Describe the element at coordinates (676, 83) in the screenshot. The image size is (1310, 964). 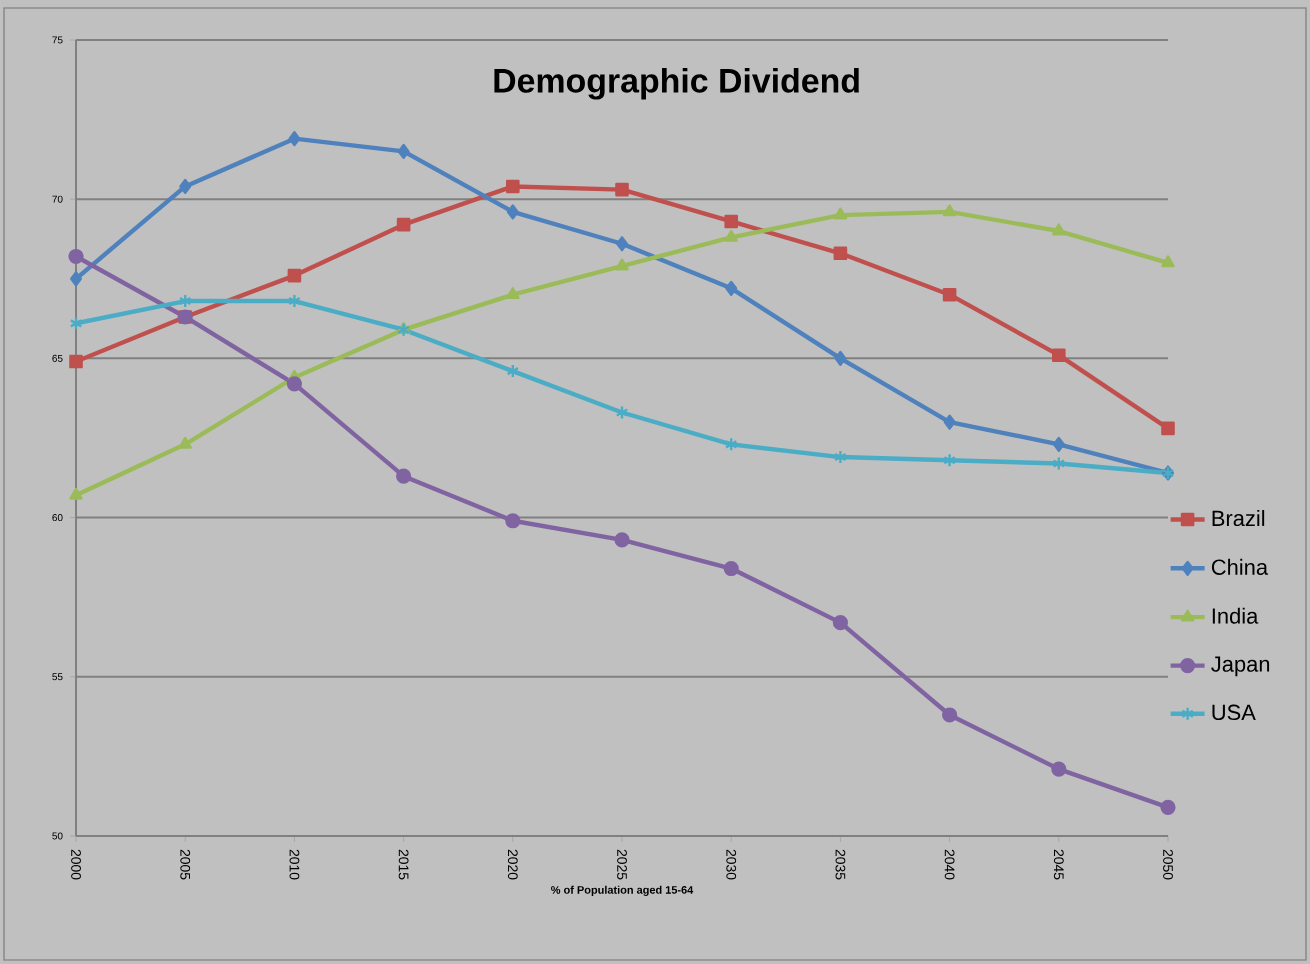
I see `text: Demographic Dividend` at that location.